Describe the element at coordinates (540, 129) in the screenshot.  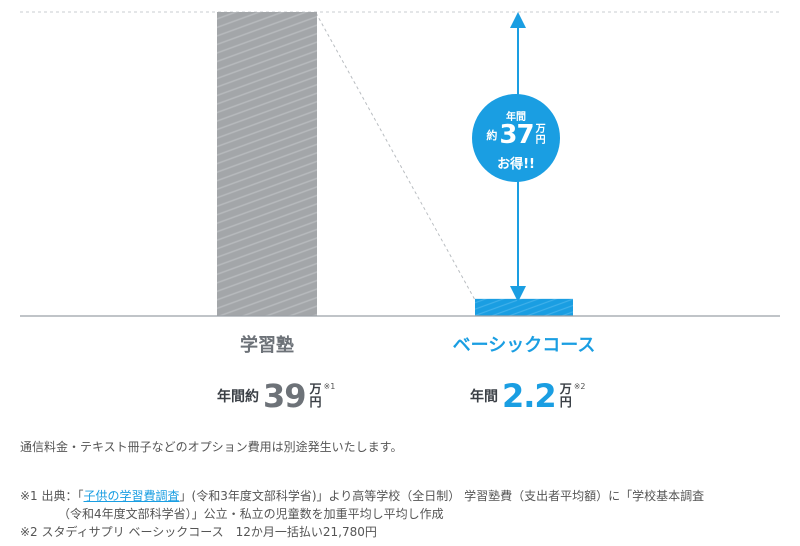
I see `savings-unit-man: 万` at that location.